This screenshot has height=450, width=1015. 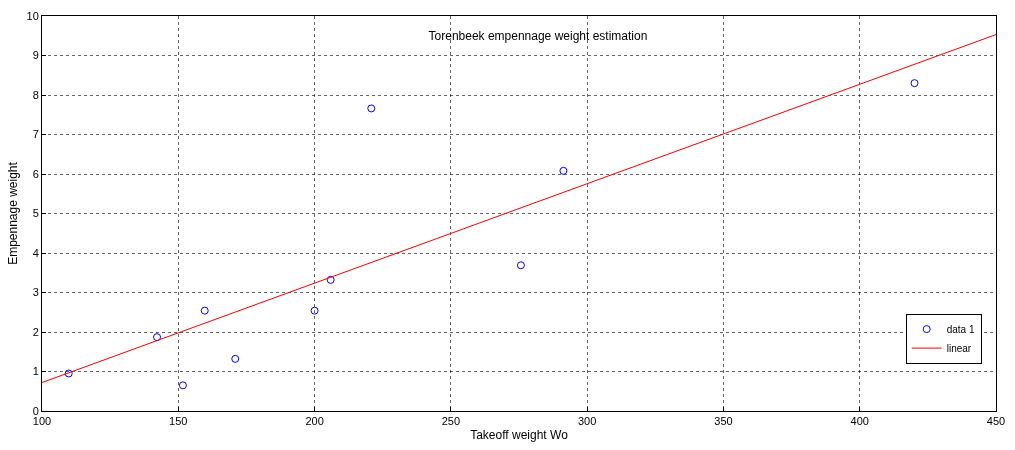 I want to click on text: Torenbeek empennage weight estimation, so click(x=538, y=35).